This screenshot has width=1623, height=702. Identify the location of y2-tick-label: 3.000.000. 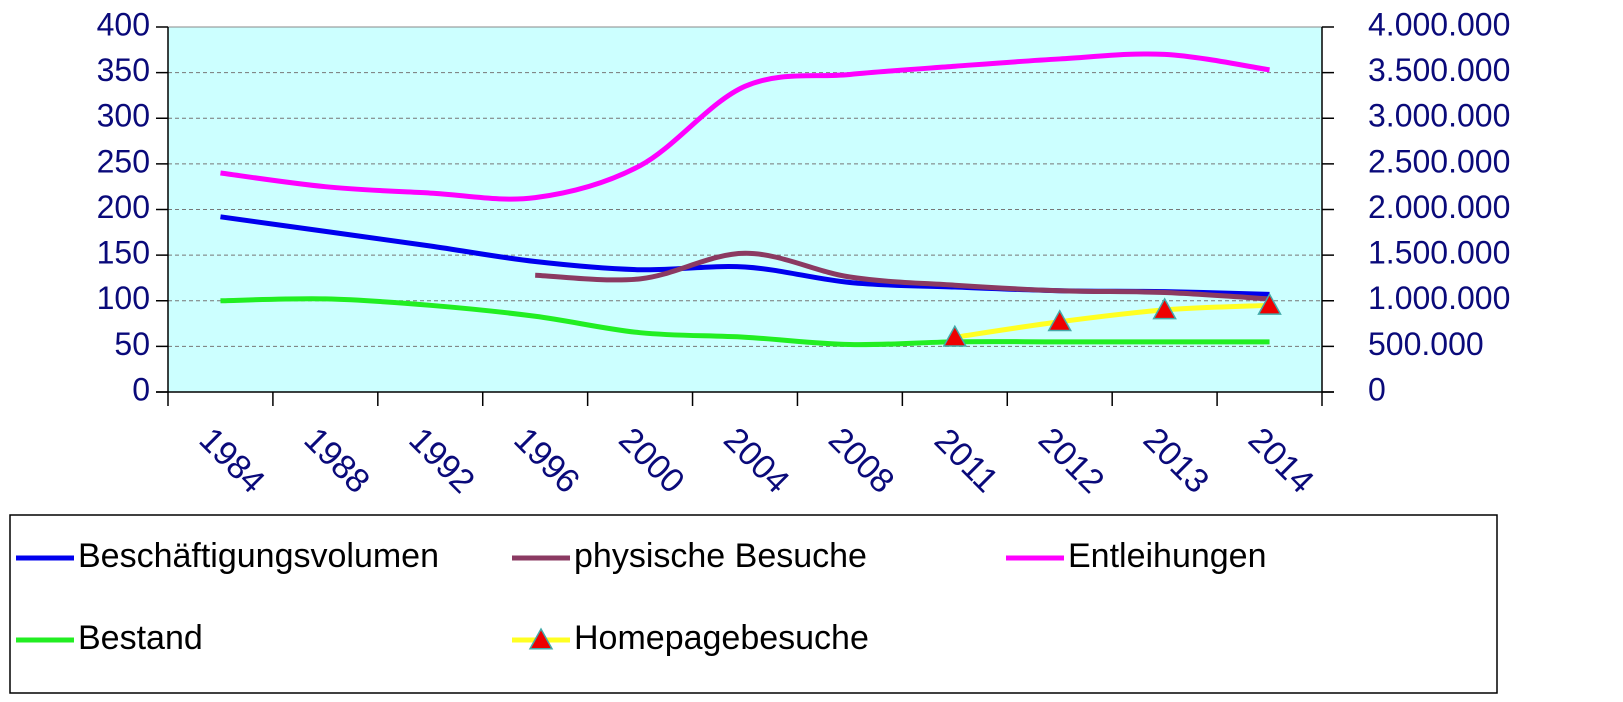
(1439, 116).